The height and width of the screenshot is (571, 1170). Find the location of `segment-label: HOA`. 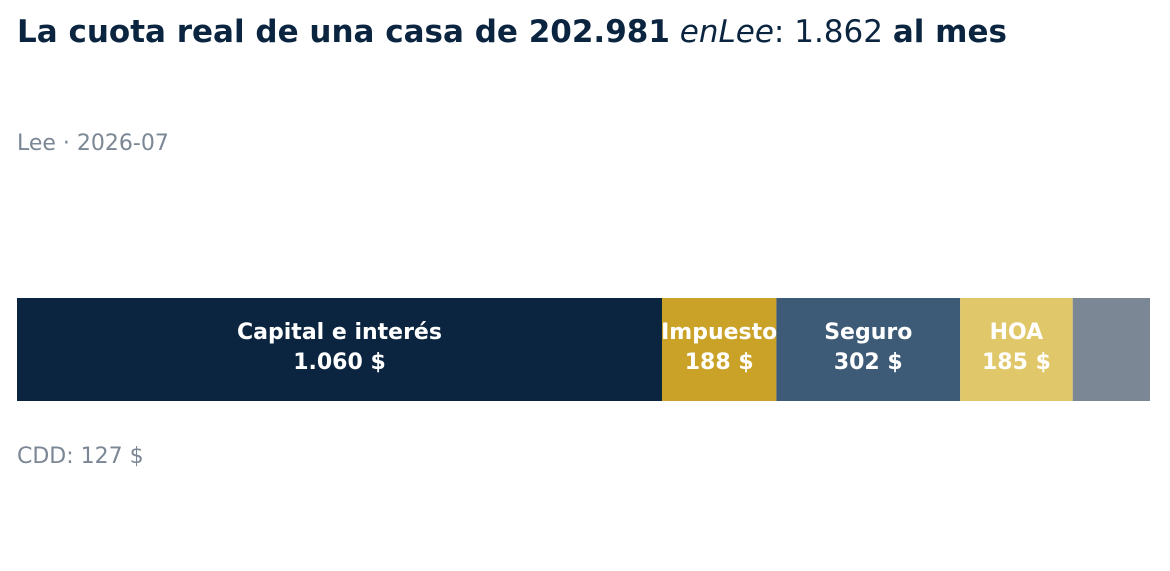

segment-label: HOA is located at coordinates (1017, 332).